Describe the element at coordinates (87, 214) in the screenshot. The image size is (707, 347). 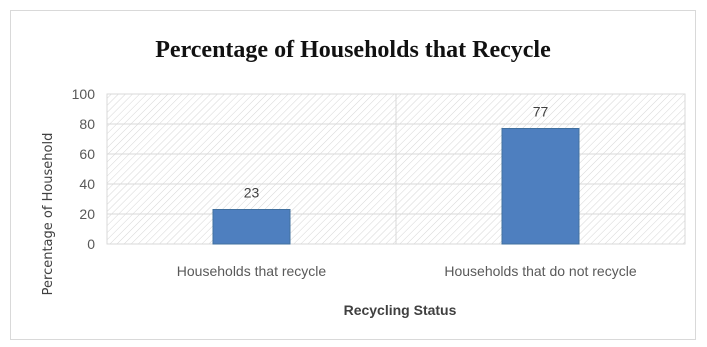
I see `y-tick-label: 20` at that location.